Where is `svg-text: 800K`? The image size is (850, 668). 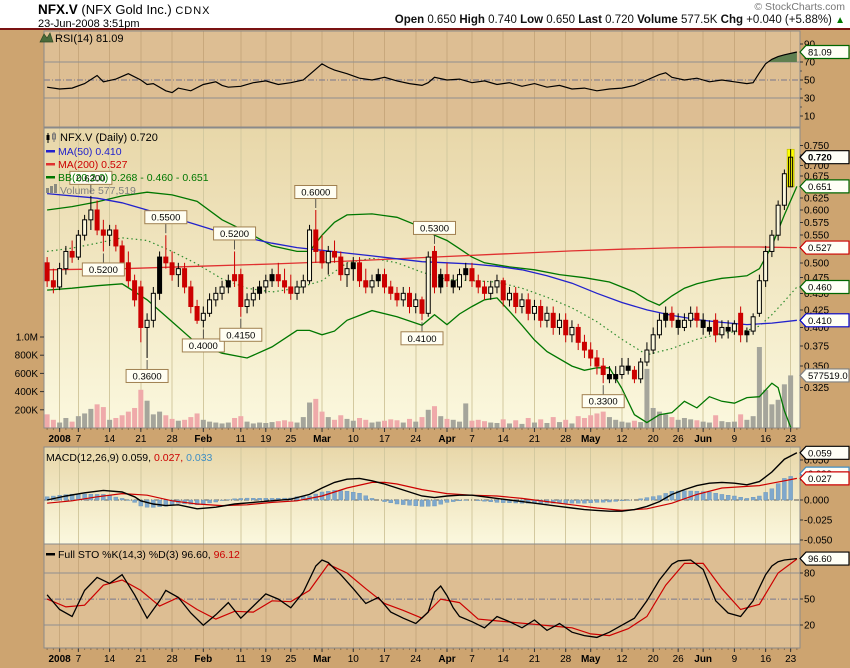 svg-text: 800K is located at coordinates (27, 356).